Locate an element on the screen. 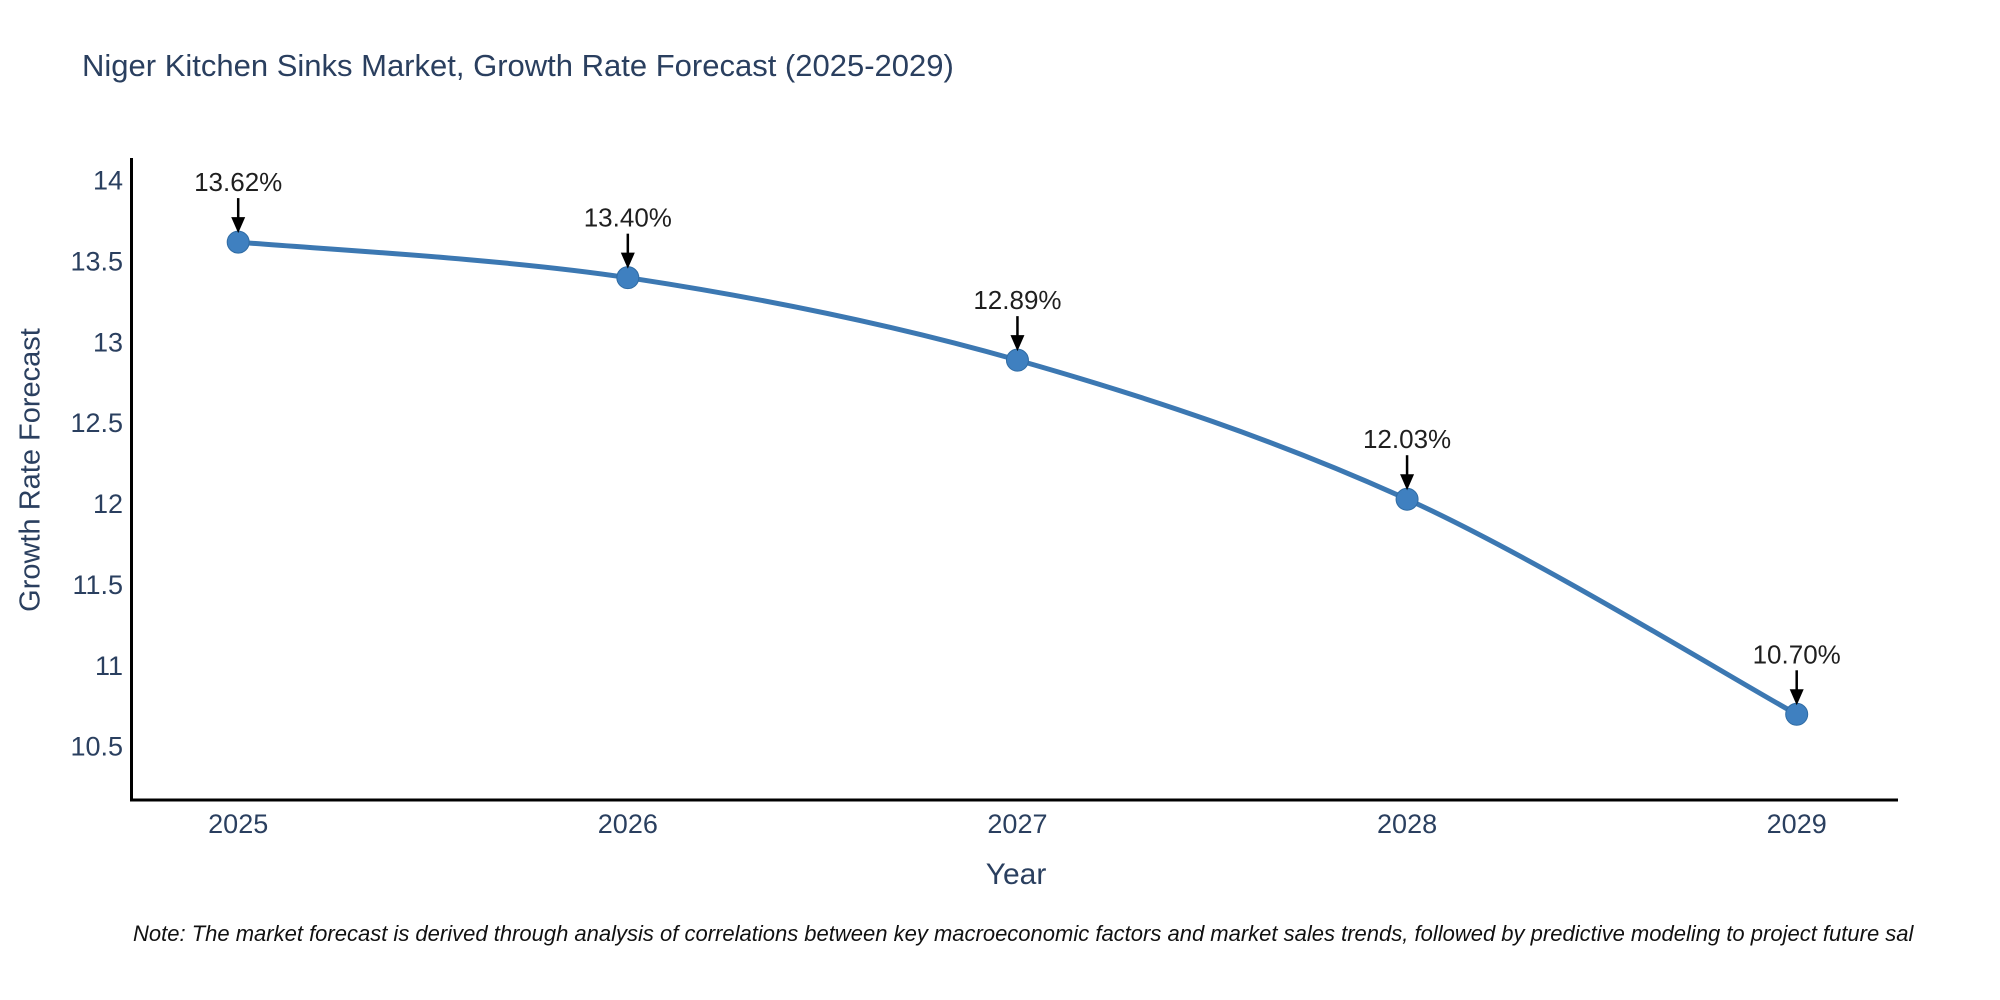  data-point-label: 10.70% is located at coordinates (1797, 654).